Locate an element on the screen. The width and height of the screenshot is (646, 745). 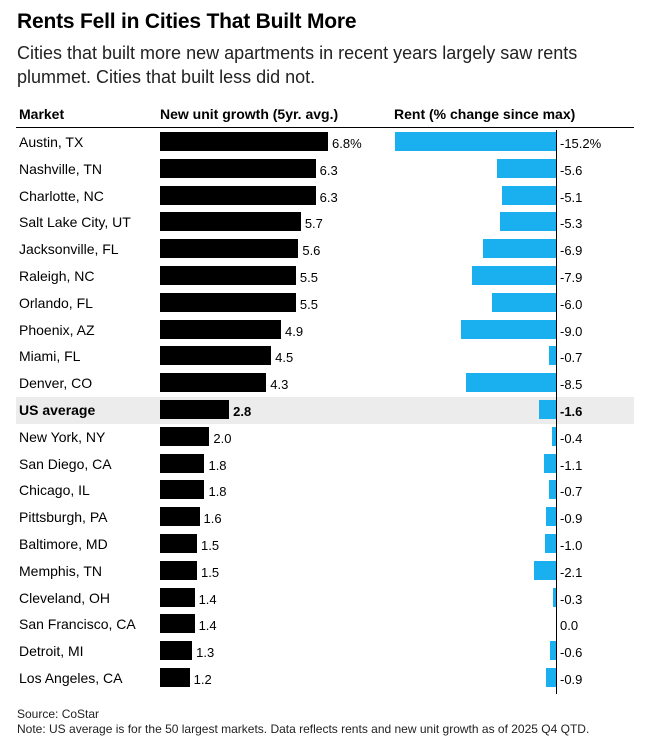
rent-value-label: -1.6 is located at coordinates (571, 411).